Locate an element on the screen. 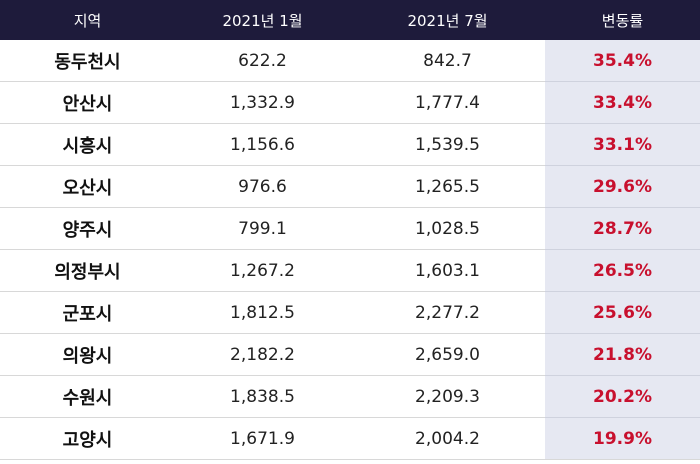 The width and height of the screenshot is (700, 464). cell-region: 양주시 is located at coordinates (87, 228).